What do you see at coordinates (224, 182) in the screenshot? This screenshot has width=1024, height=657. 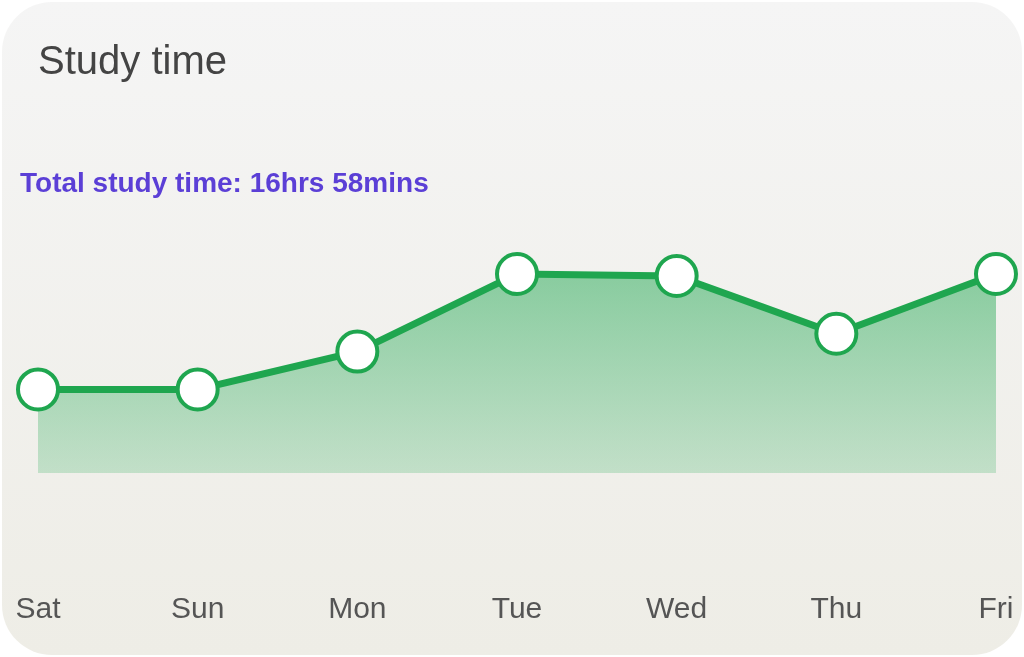 I see `chart-subtitle: Total study time: 16hrs 58mins` at bounding box center [224, 182].